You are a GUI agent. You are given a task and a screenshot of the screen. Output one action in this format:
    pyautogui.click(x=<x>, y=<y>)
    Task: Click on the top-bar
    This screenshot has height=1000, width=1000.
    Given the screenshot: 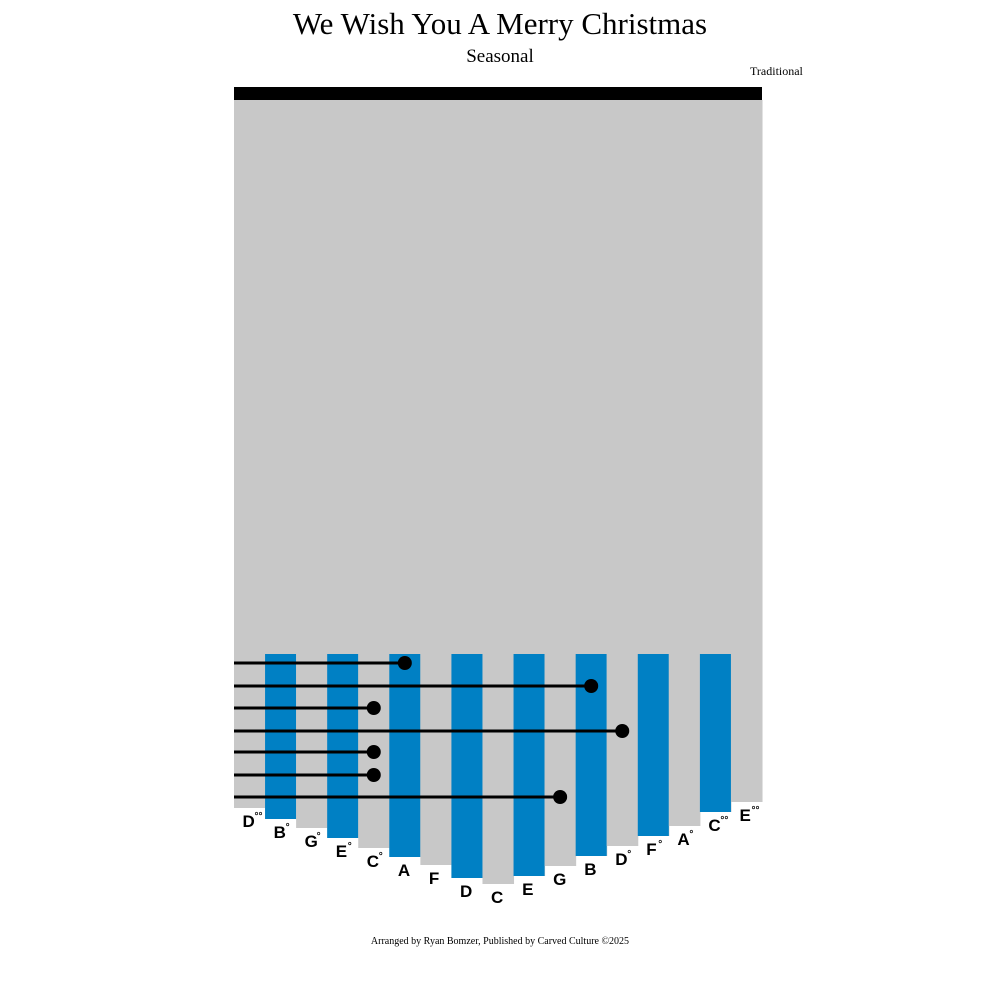 What is the action you would take?
    pyautogui.click(x=498, y=93)
    